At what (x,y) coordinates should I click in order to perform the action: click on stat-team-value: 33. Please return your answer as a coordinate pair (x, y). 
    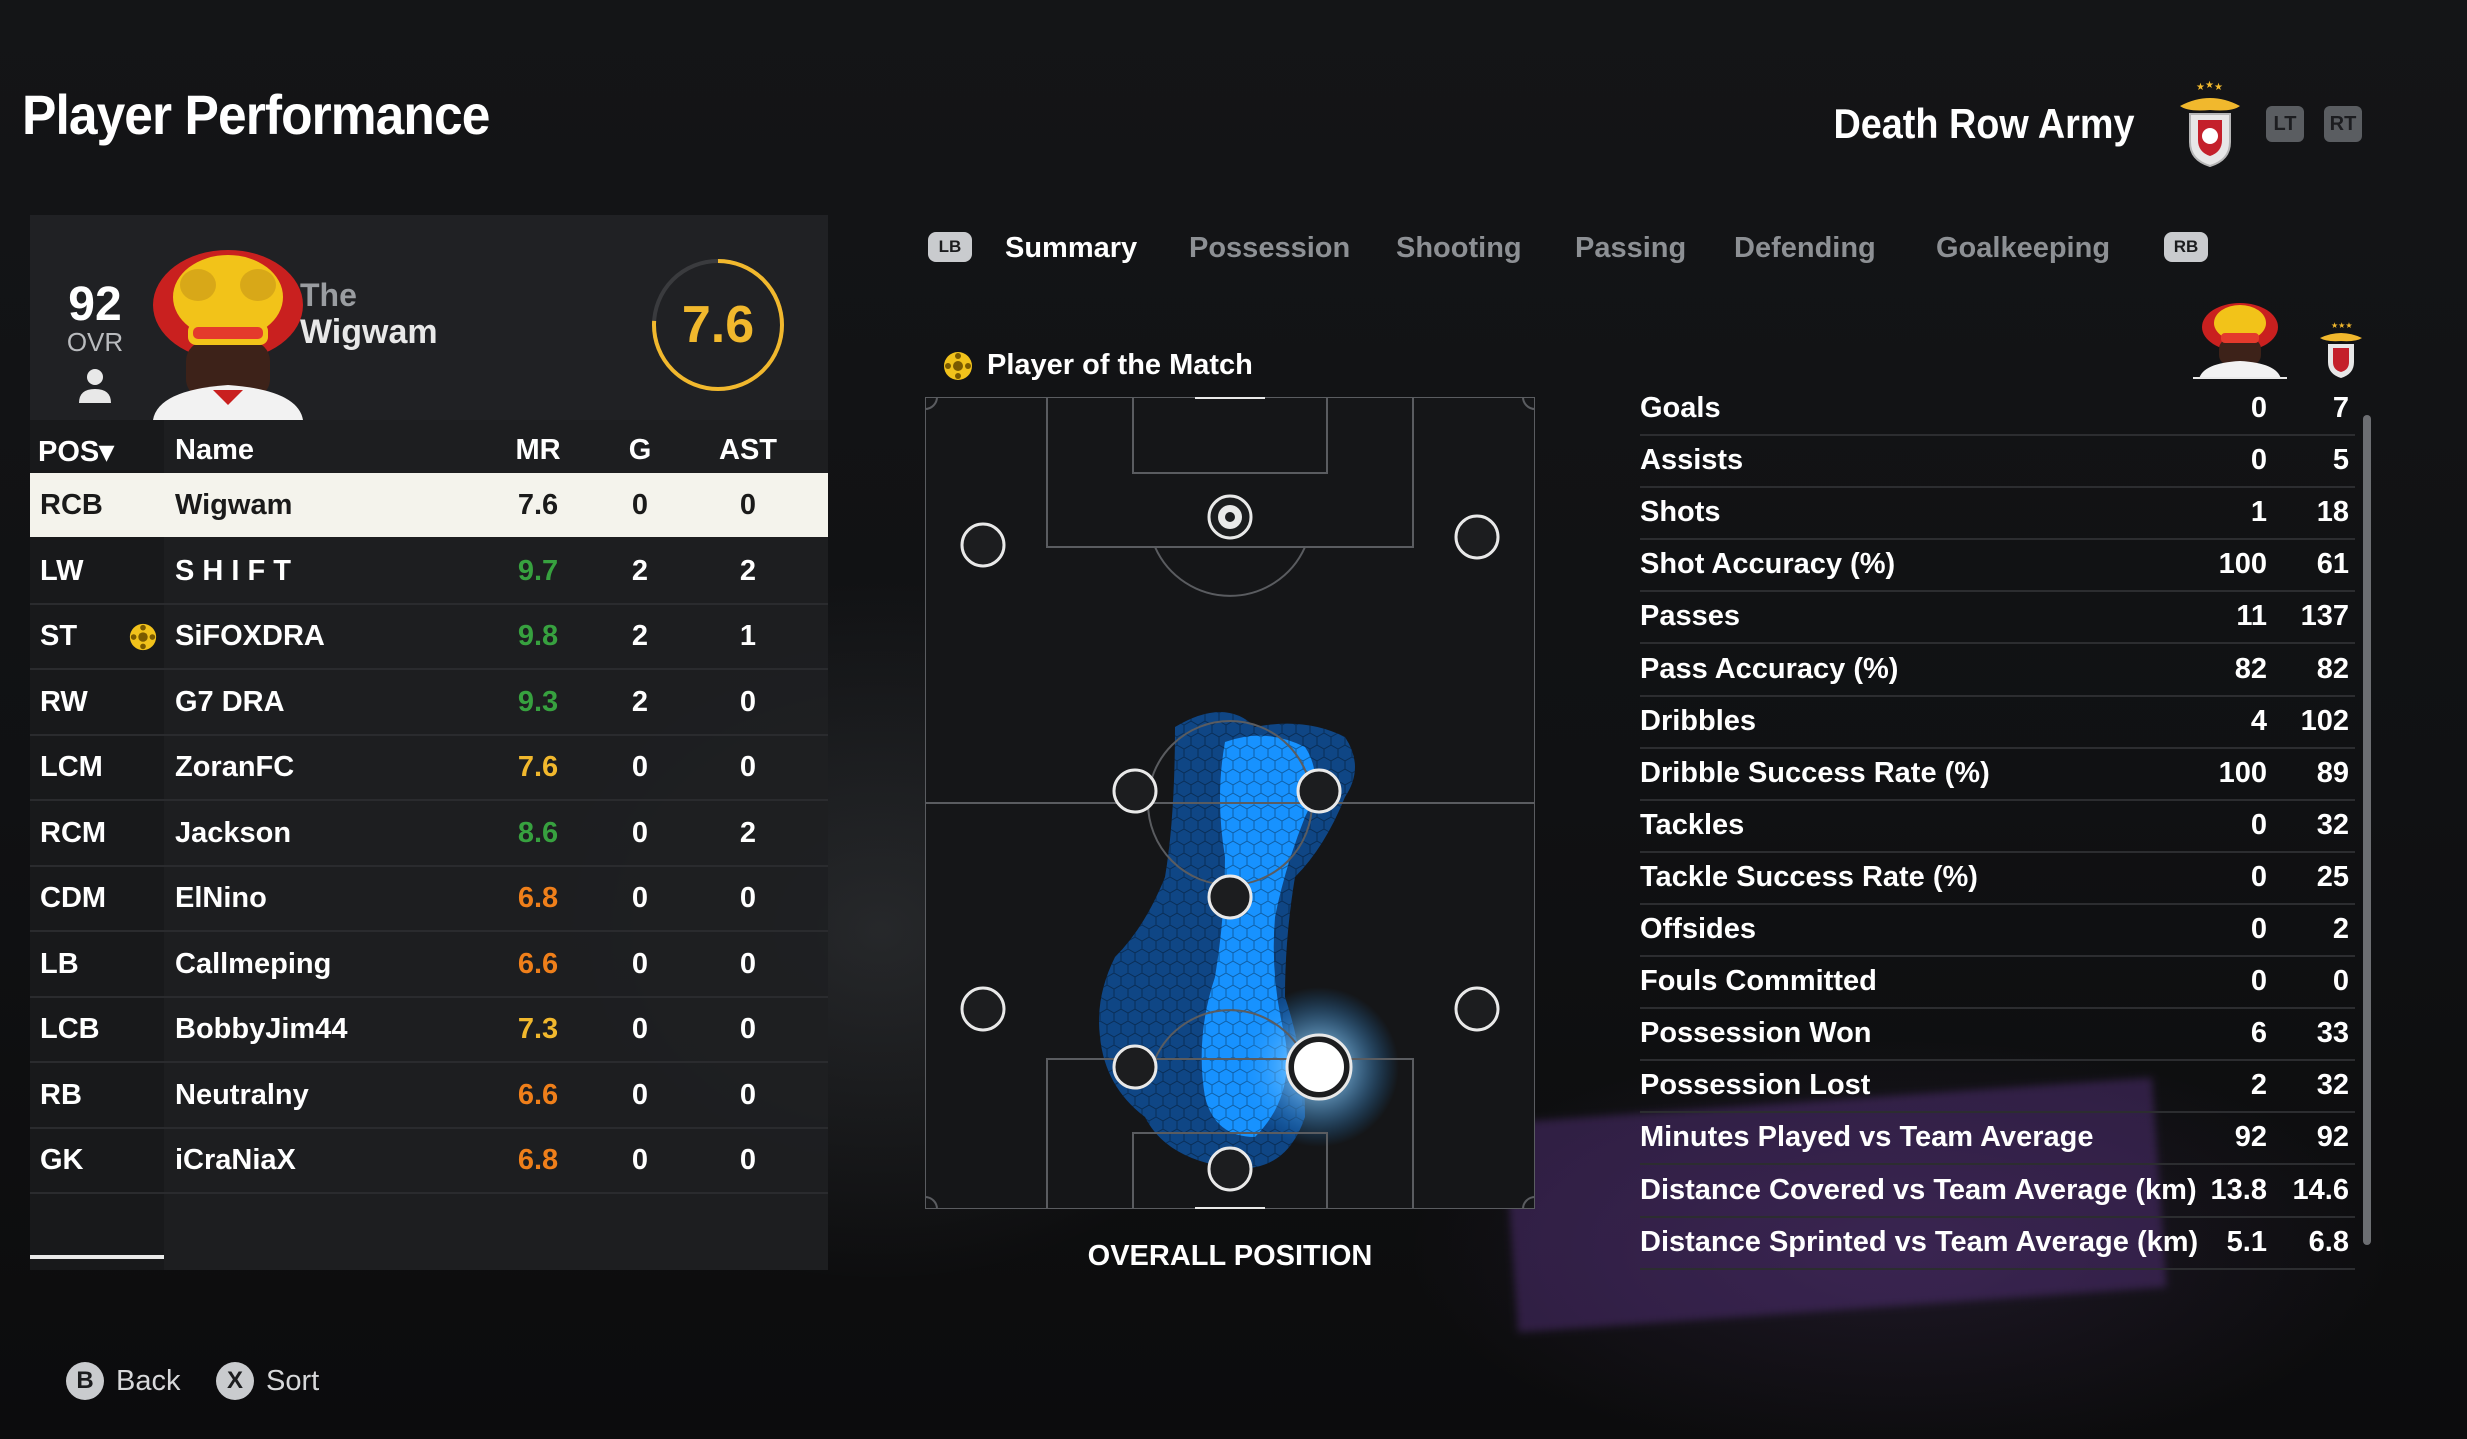
    Looking at the image, I should click on (2332, 1033).